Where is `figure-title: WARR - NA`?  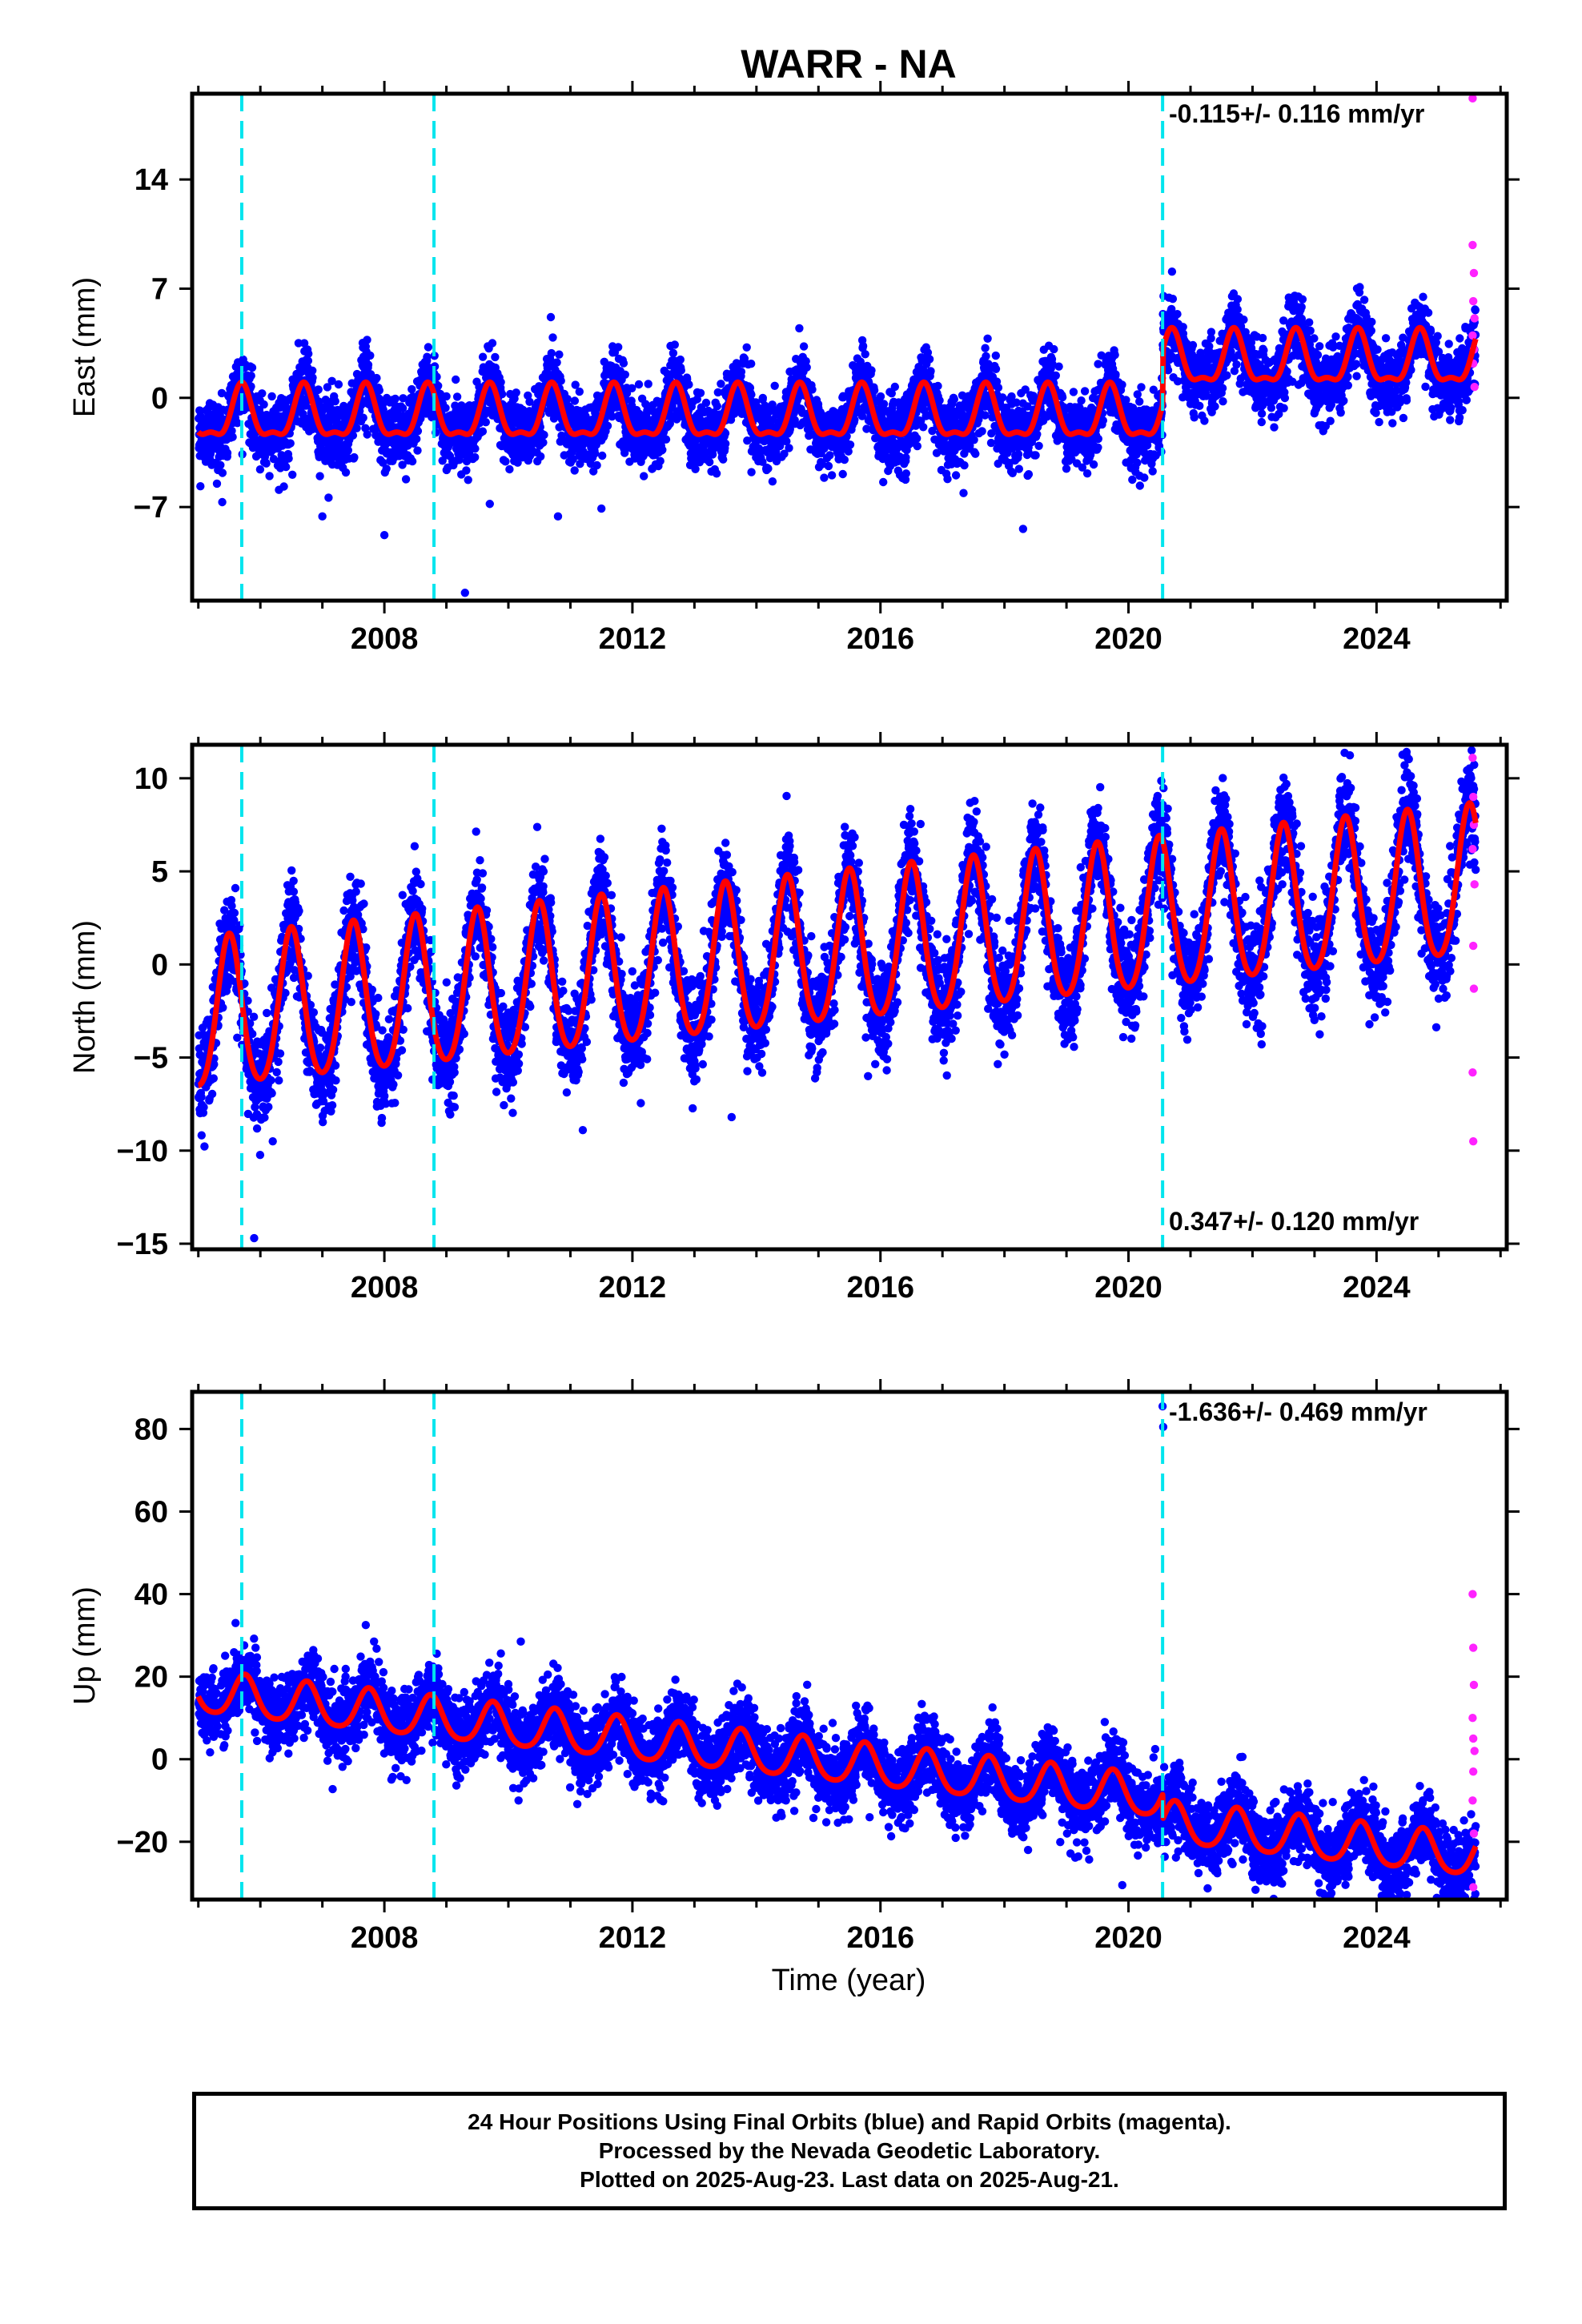 figure-title: WARR - NA is located at coordinates (848, 64).